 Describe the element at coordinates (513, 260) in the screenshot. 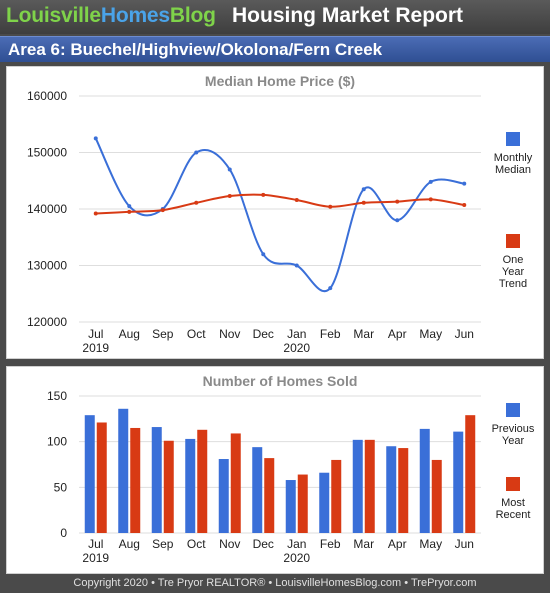

I see `legend-label: One` at that location.